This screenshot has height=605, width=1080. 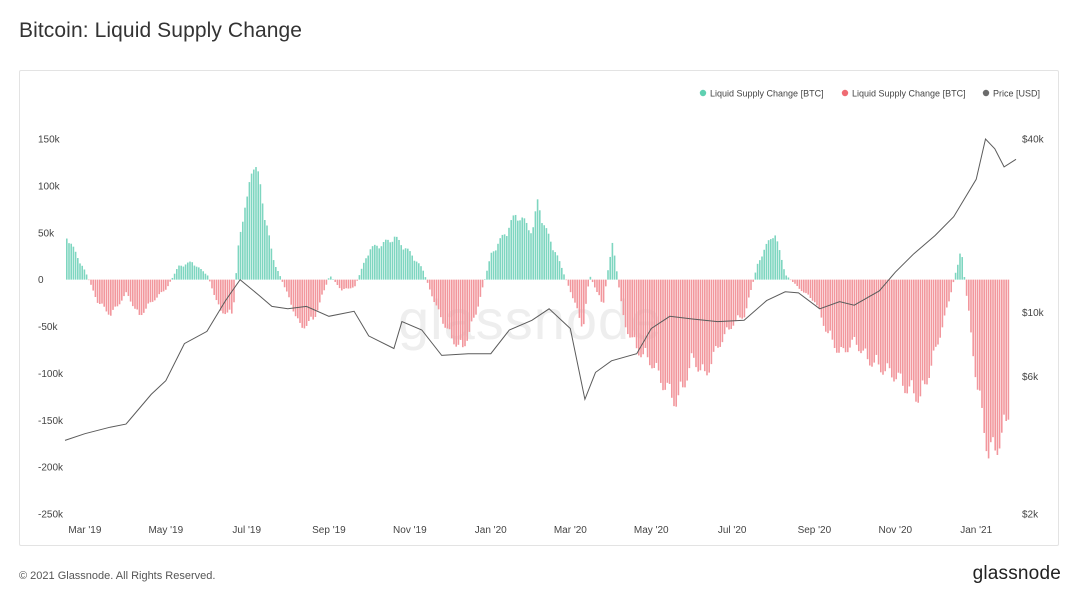 I want to click on legend-label: Price [USD], so click(x=1016, y=94).